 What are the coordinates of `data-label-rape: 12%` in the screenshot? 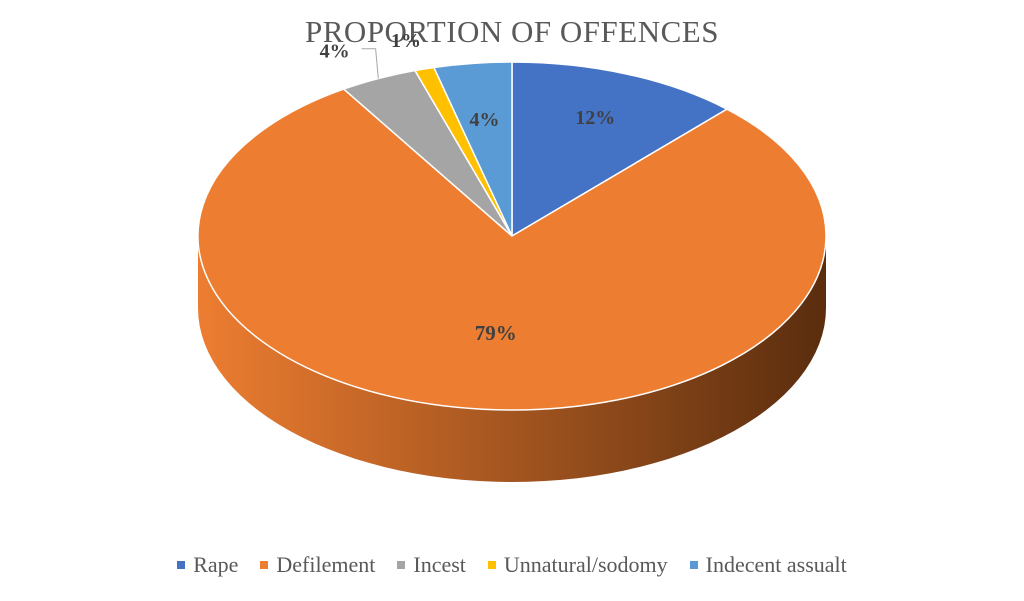 It's located at (595, 118).